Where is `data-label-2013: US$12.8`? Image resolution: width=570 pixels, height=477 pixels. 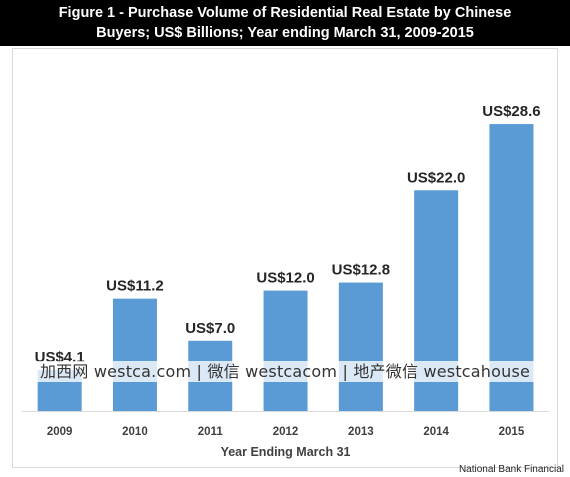
data-label-2013: US$12.8 is located at coordinates (361, 270).